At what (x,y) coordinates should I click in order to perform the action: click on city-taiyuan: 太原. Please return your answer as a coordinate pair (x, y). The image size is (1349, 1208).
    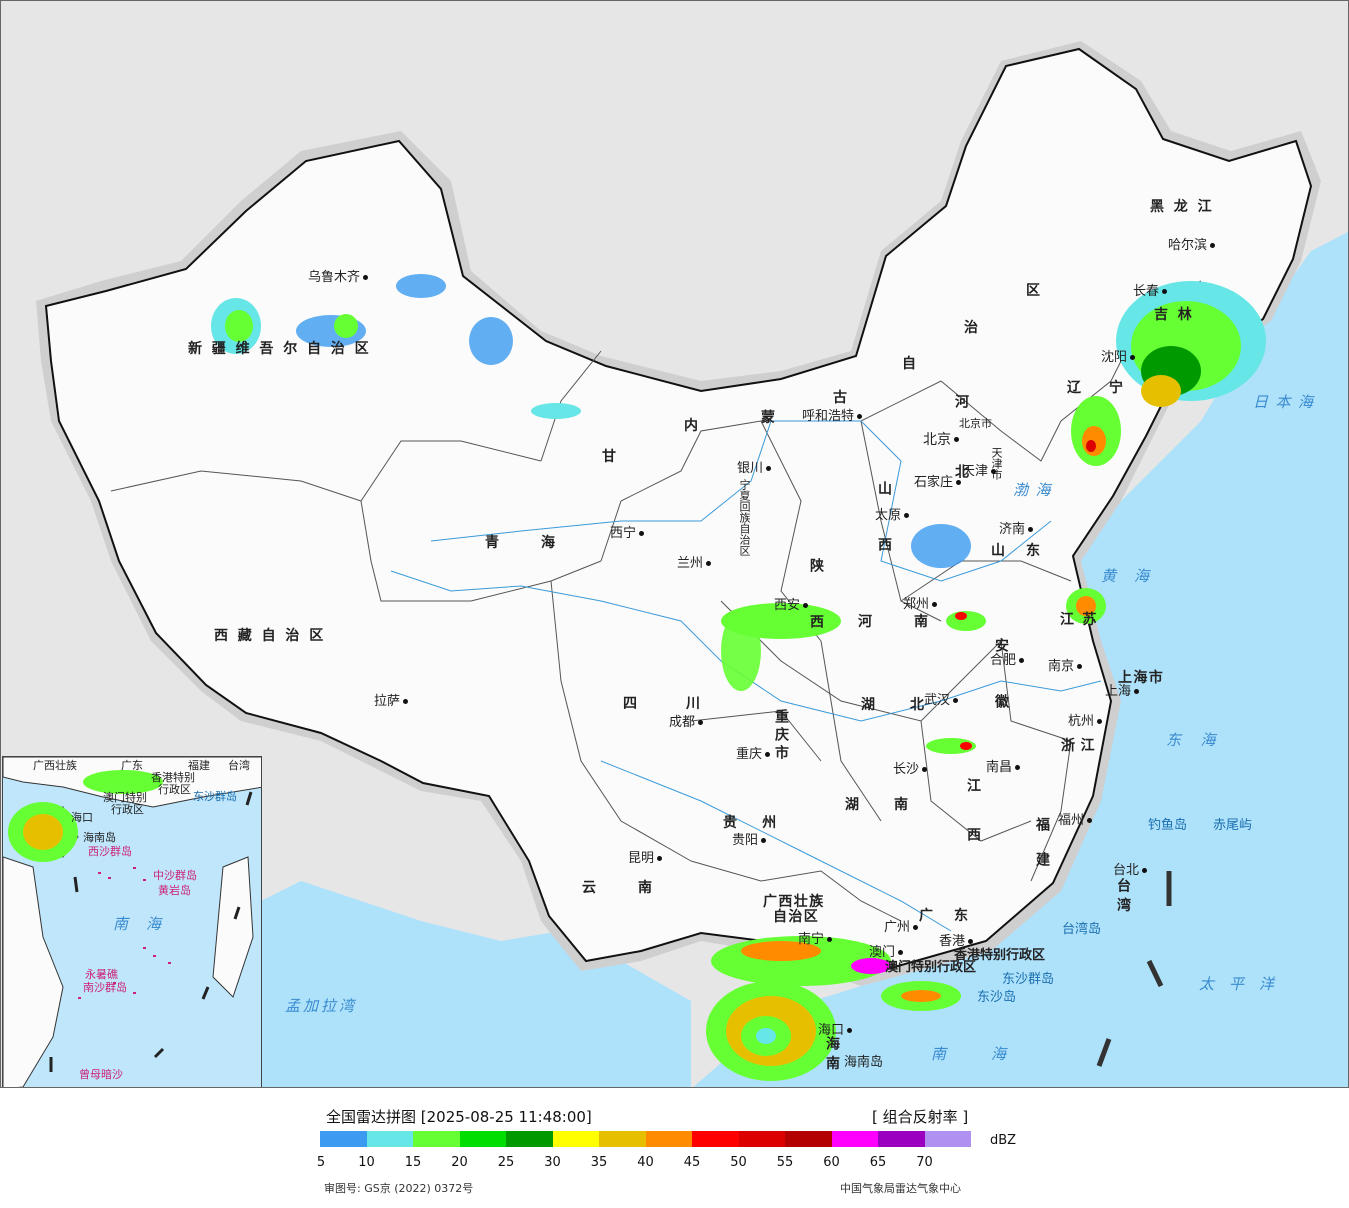
    Looking at the image, I should click on (888, 515).